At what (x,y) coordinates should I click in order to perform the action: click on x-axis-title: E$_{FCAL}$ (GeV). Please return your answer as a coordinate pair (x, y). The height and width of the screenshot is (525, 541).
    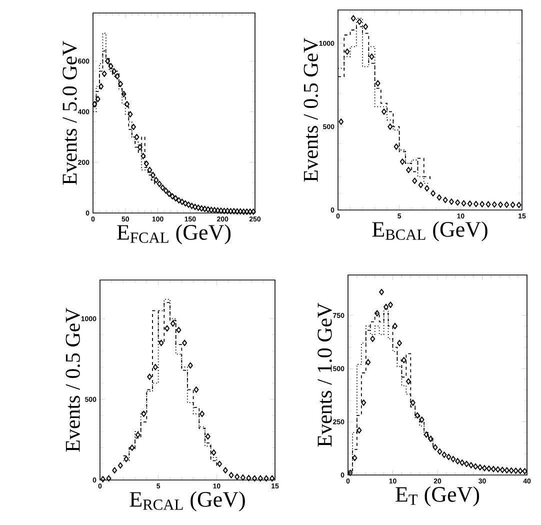
    Looking at the image, I should click on (174, 234).